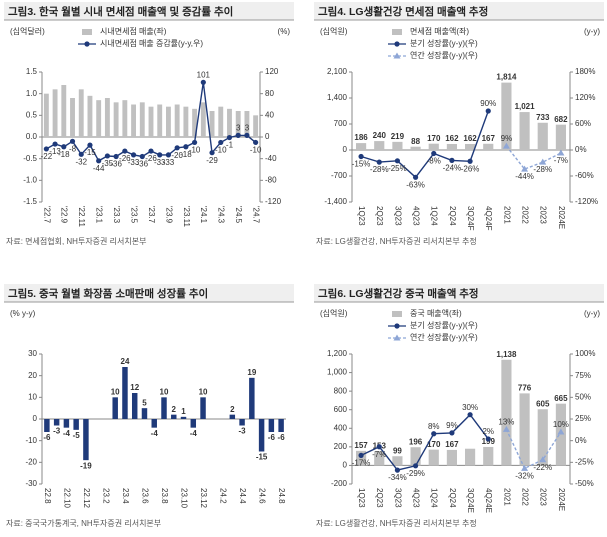 The image size is (607, 537). What do you see at coordinates (267, 136) in the screenshot?
I see `y2-tick-label: 0` at bounding box center [267, 136].